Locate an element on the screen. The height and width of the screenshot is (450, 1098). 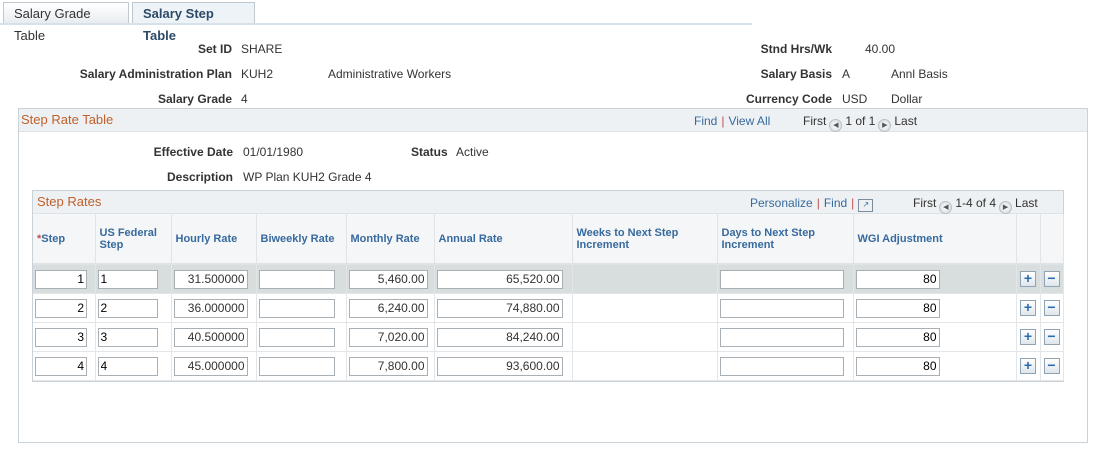
table-row: 45.000000 7,800.00 93,600.00 +− is located at coordinates (548, 366).